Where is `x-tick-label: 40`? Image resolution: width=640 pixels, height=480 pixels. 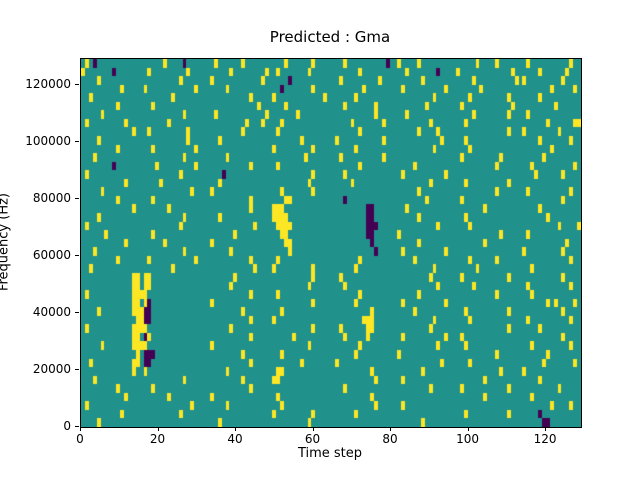
x-tick-label: 40 is located at coordinates (235, 439).